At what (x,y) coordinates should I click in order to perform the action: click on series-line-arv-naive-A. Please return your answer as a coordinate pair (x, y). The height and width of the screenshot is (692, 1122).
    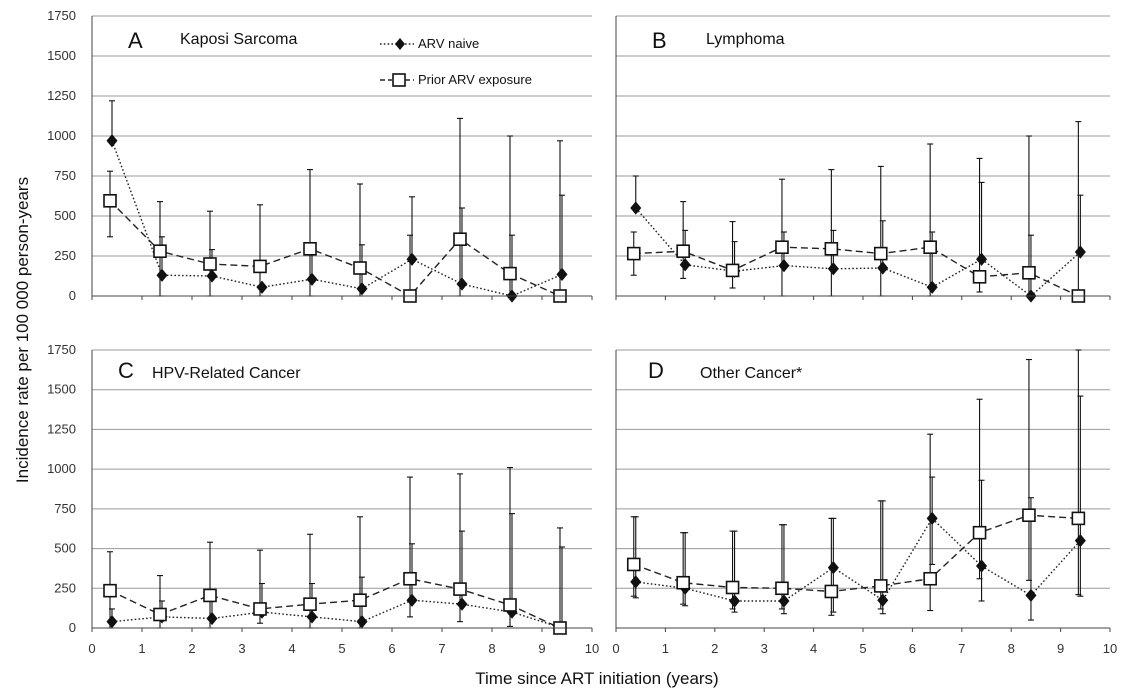
    Looking at the image, I should click on (337, 218).